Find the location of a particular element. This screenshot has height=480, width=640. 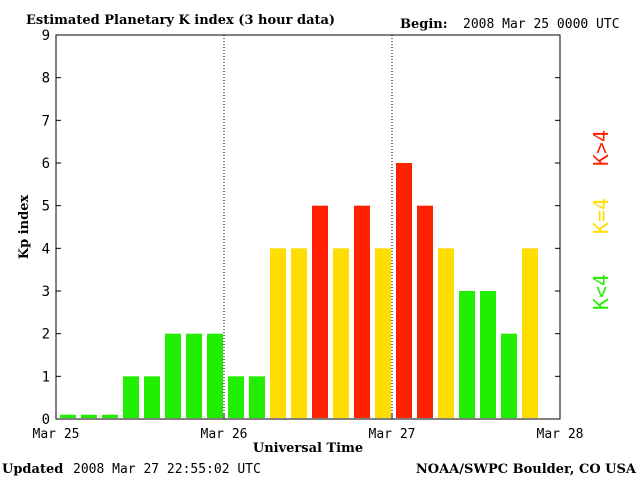

y-tick-label: 6 is located at coordinates (46, 164).